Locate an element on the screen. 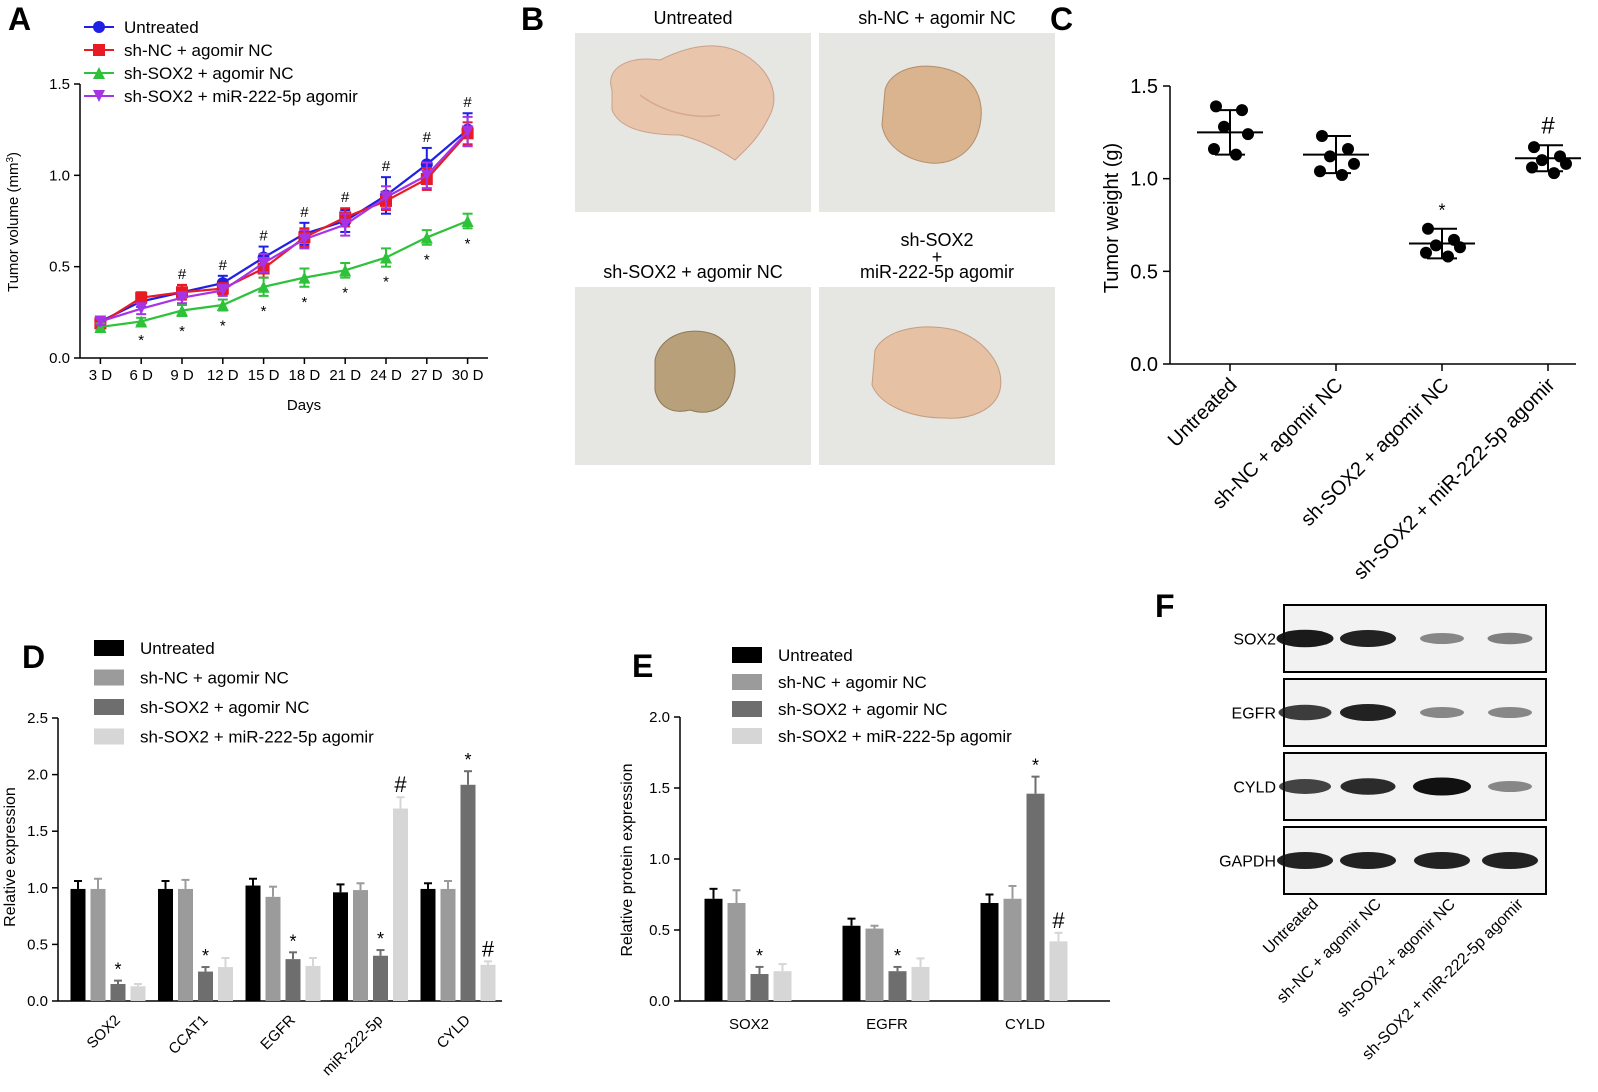 This screenshot has height=1092, width=1598. tumor-rescue is located at coordinates (936, 372).